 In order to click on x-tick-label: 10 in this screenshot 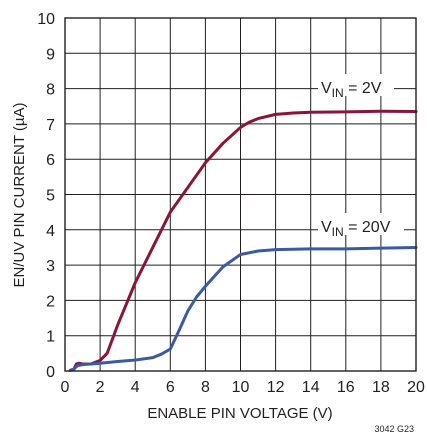, I will do `click(241, 387)`.